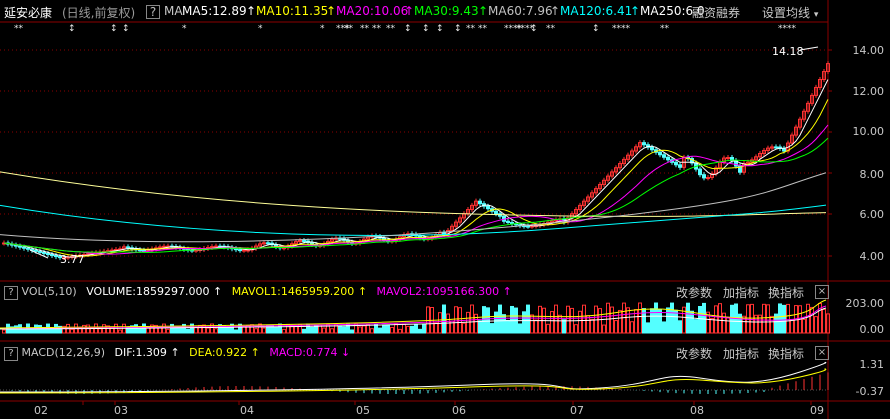 Image resolution: width=890 pixels, height=419 pixels. I want to click on macd-switch-indicator-button: 换指标, so click(786, 354).